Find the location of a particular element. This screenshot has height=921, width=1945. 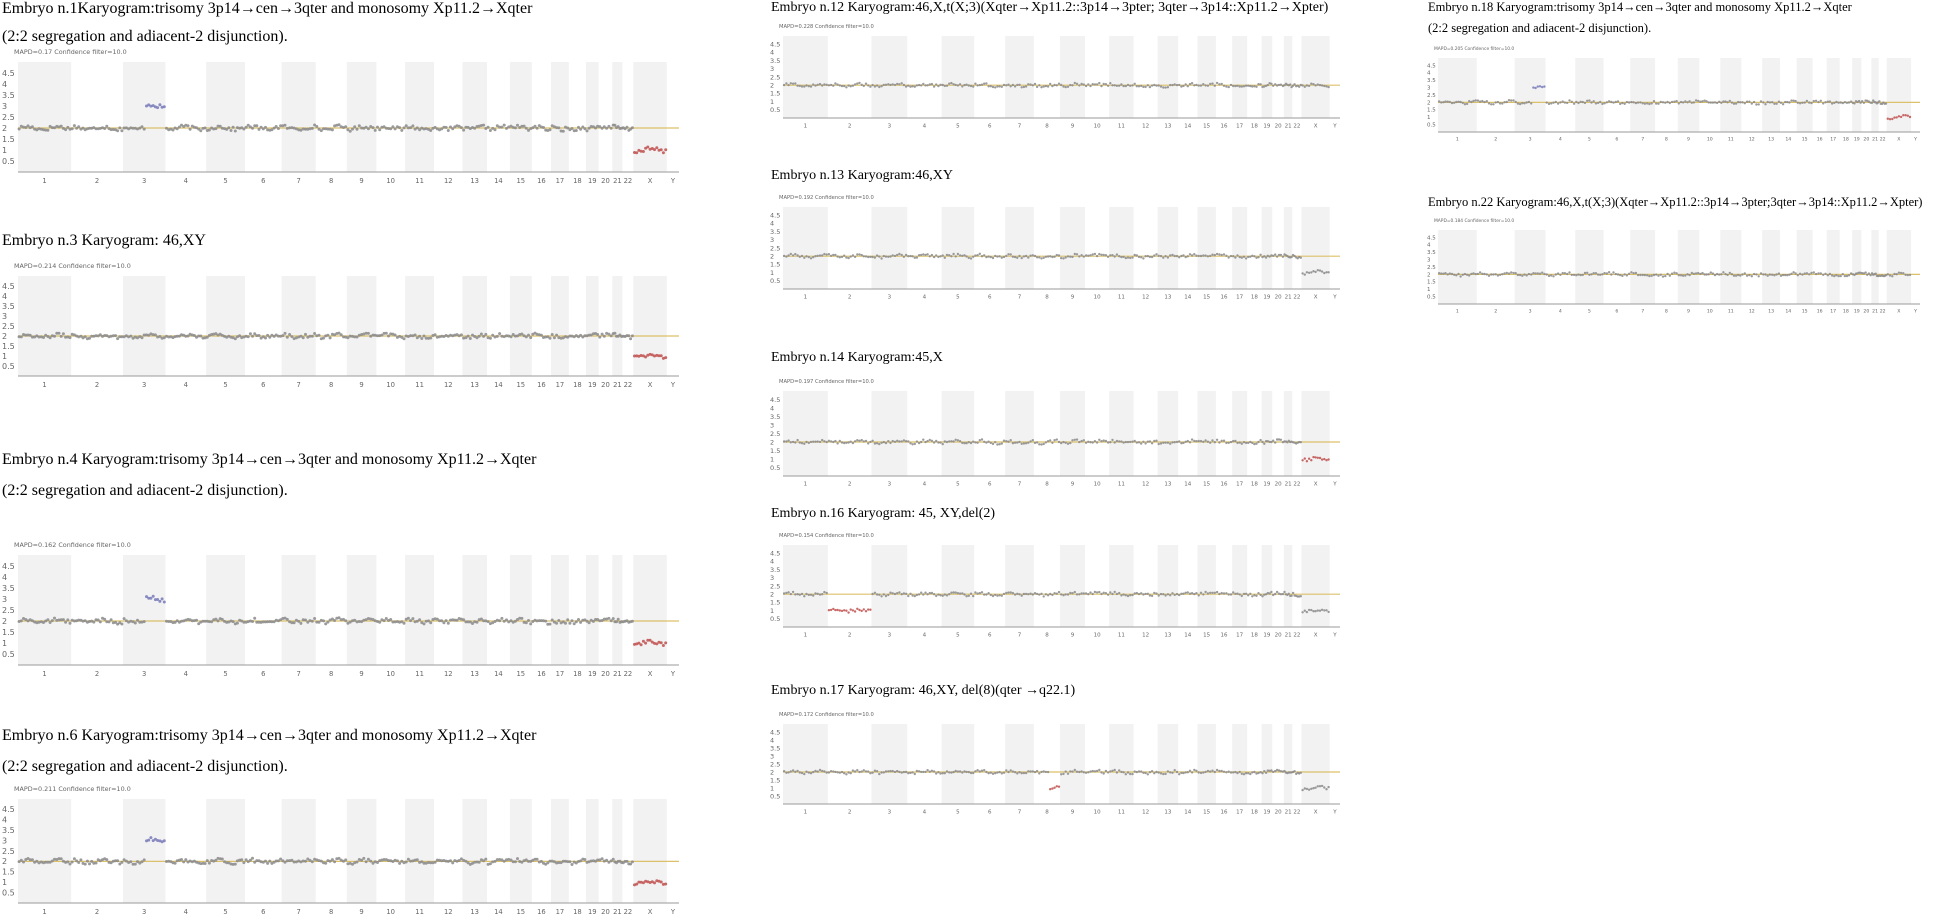

x-tick-label-18: 18 is located at coordinates (1846, 140).